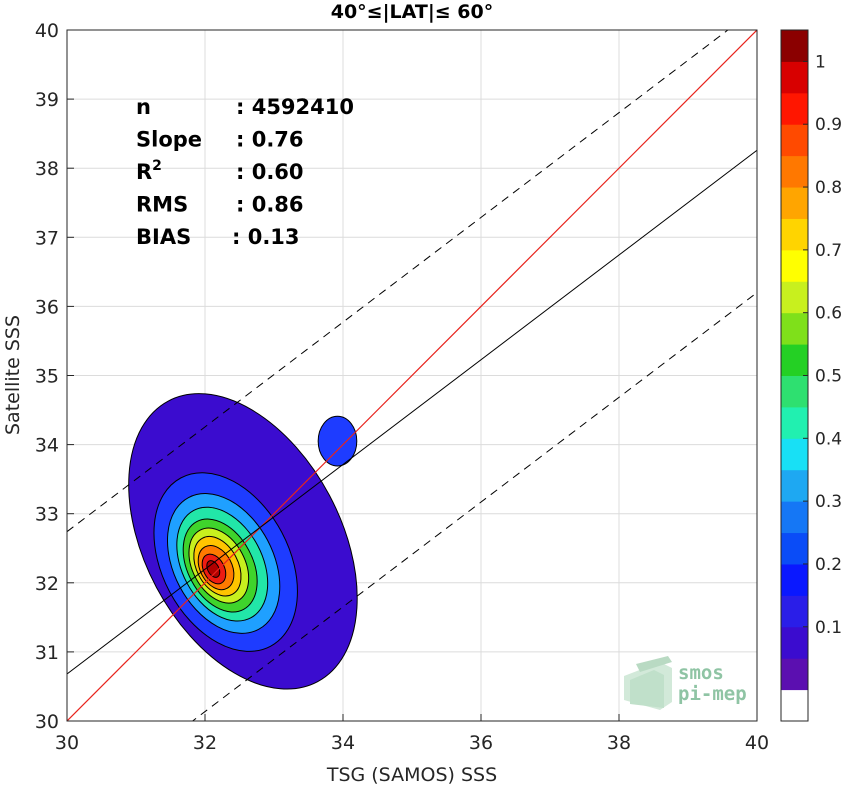 This screenshot has height=787, width=849. I want to click on y-tick-label: 34, so click(47, 446).